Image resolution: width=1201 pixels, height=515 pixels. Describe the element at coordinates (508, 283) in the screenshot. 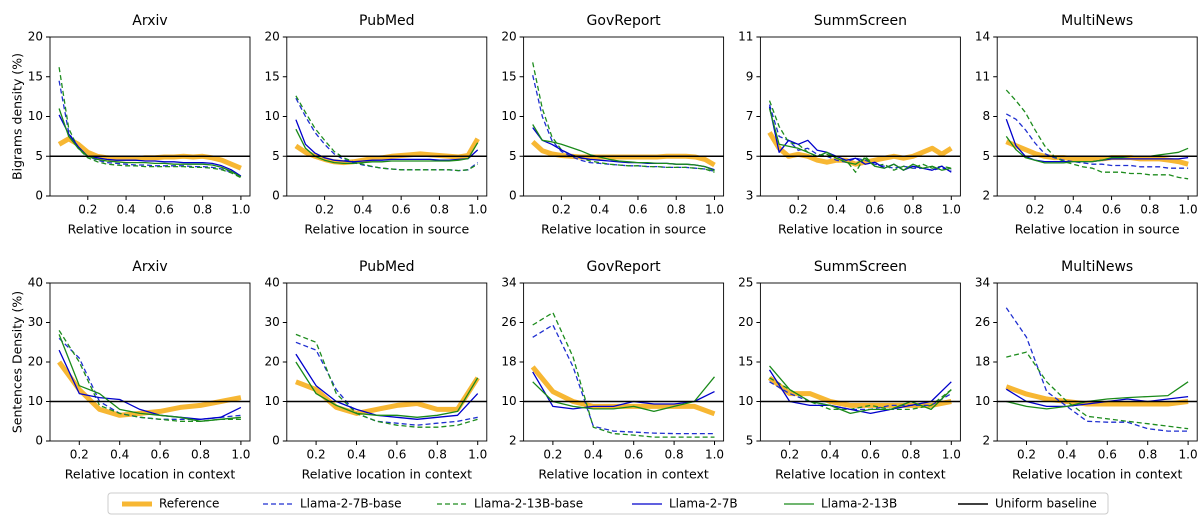

I see `y-tick-label: 34` at that location.